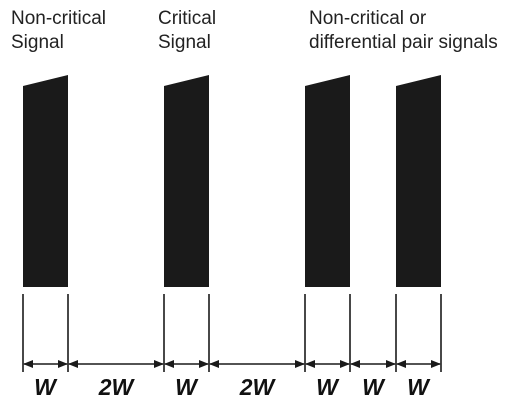 The width and height of the screenshot is (511, 402). What do you see at coordinates (184, 42) in the screenshot?
I see `label-critical-line2: Signal` at bounding box center [184, 42].